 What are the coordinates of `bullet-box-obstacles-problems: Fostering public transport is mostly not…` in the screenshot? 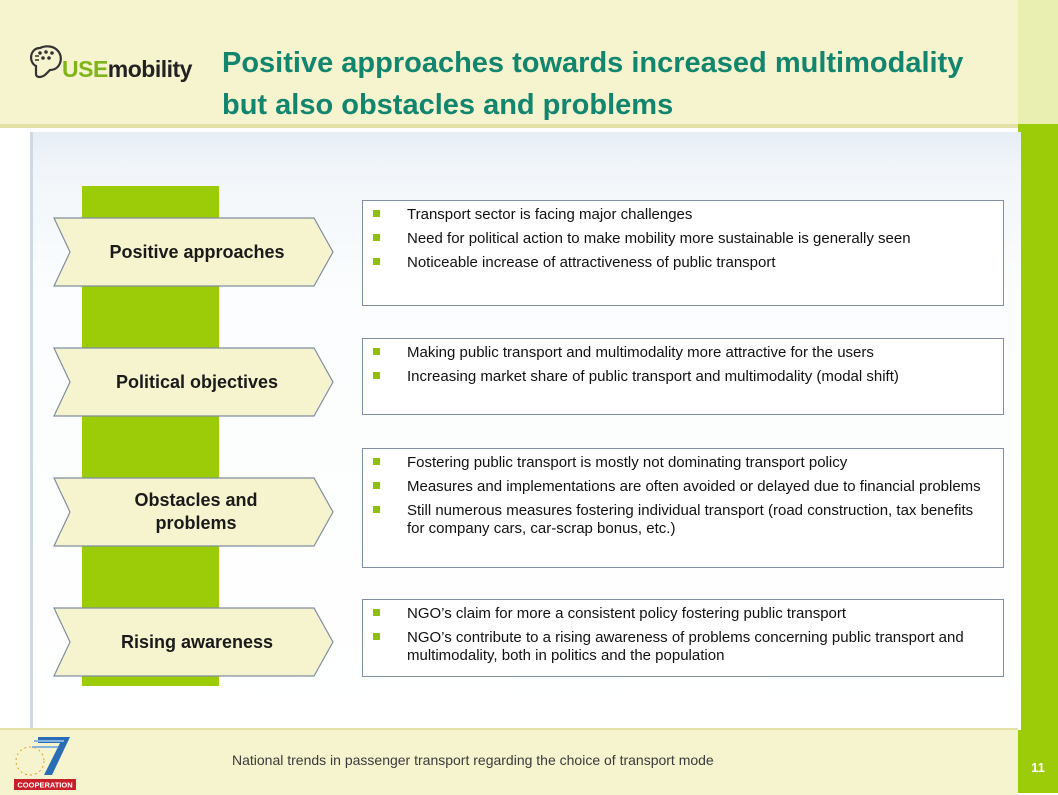 It's located at (683, 508).